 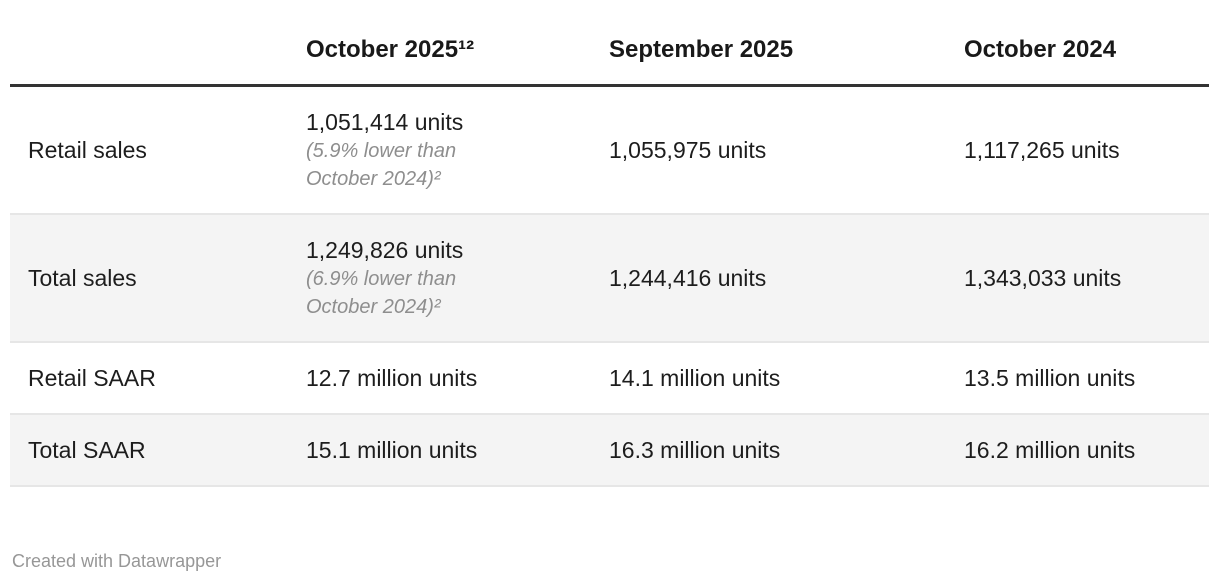 I want to click on row-label: Total SAAR, so click(x=149, y=450).